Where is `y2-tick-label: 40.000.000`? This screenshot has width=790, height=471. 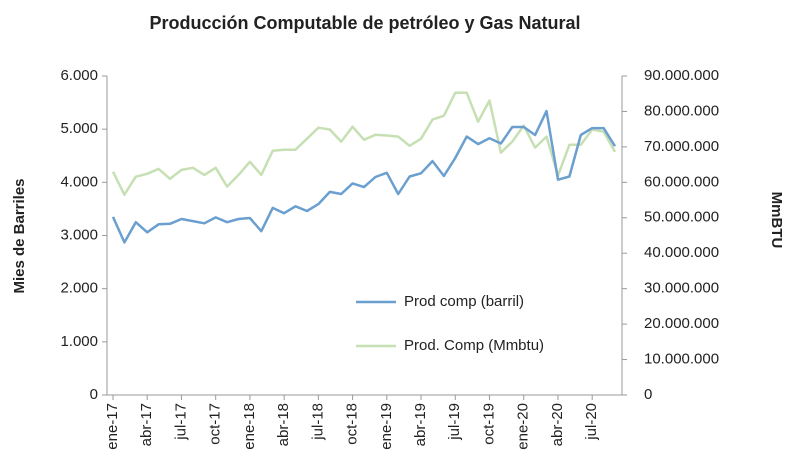
y2-tick-label: 40.000.000 is located at coordinates (681, 252).